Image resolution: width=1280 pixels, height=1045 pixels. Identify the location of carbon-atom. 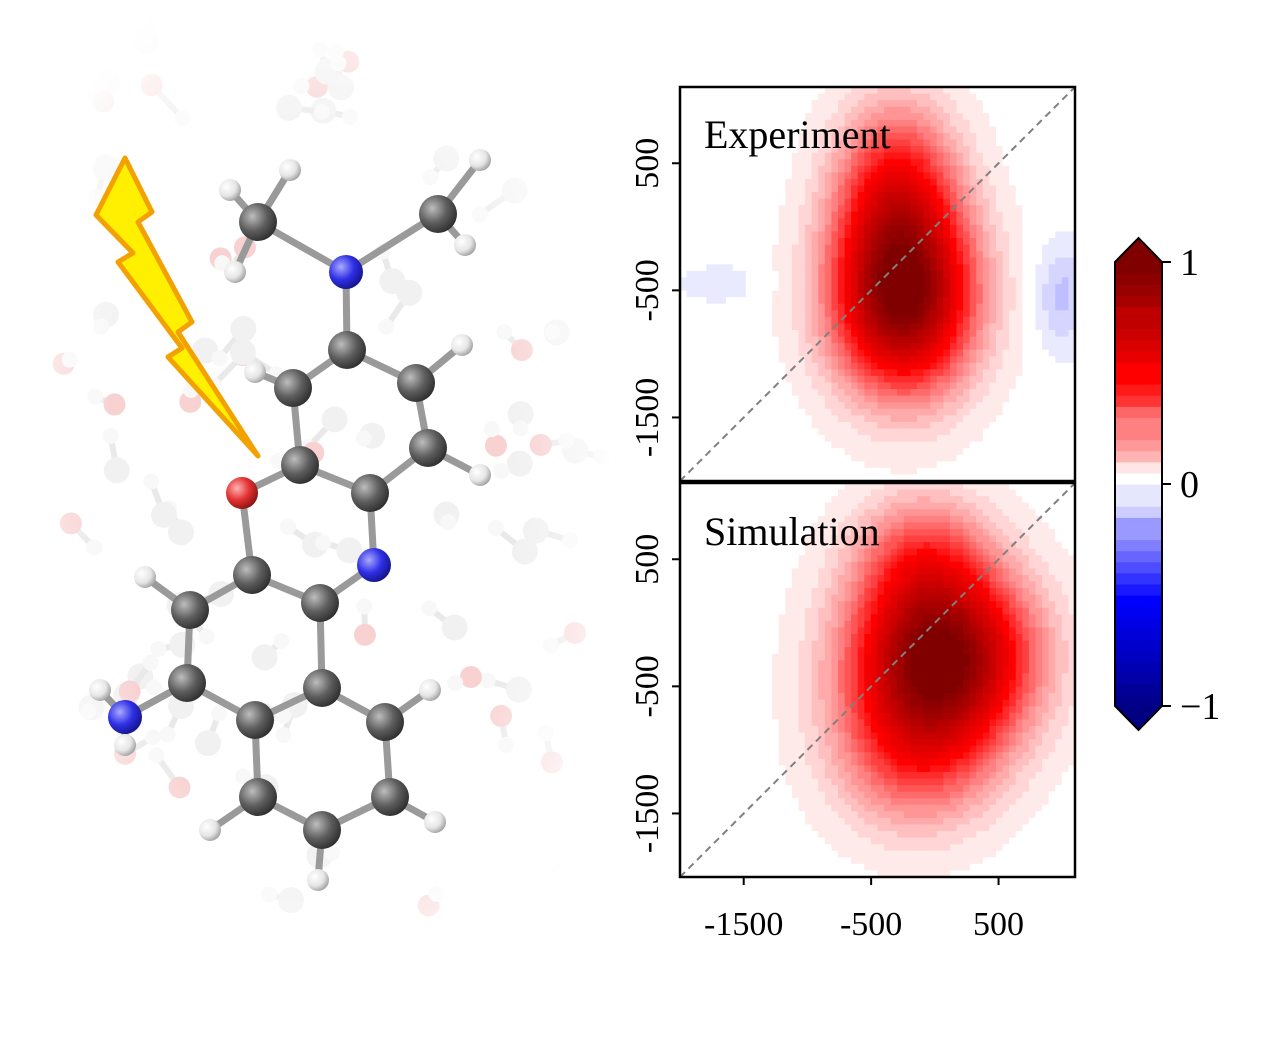
(293, 388).